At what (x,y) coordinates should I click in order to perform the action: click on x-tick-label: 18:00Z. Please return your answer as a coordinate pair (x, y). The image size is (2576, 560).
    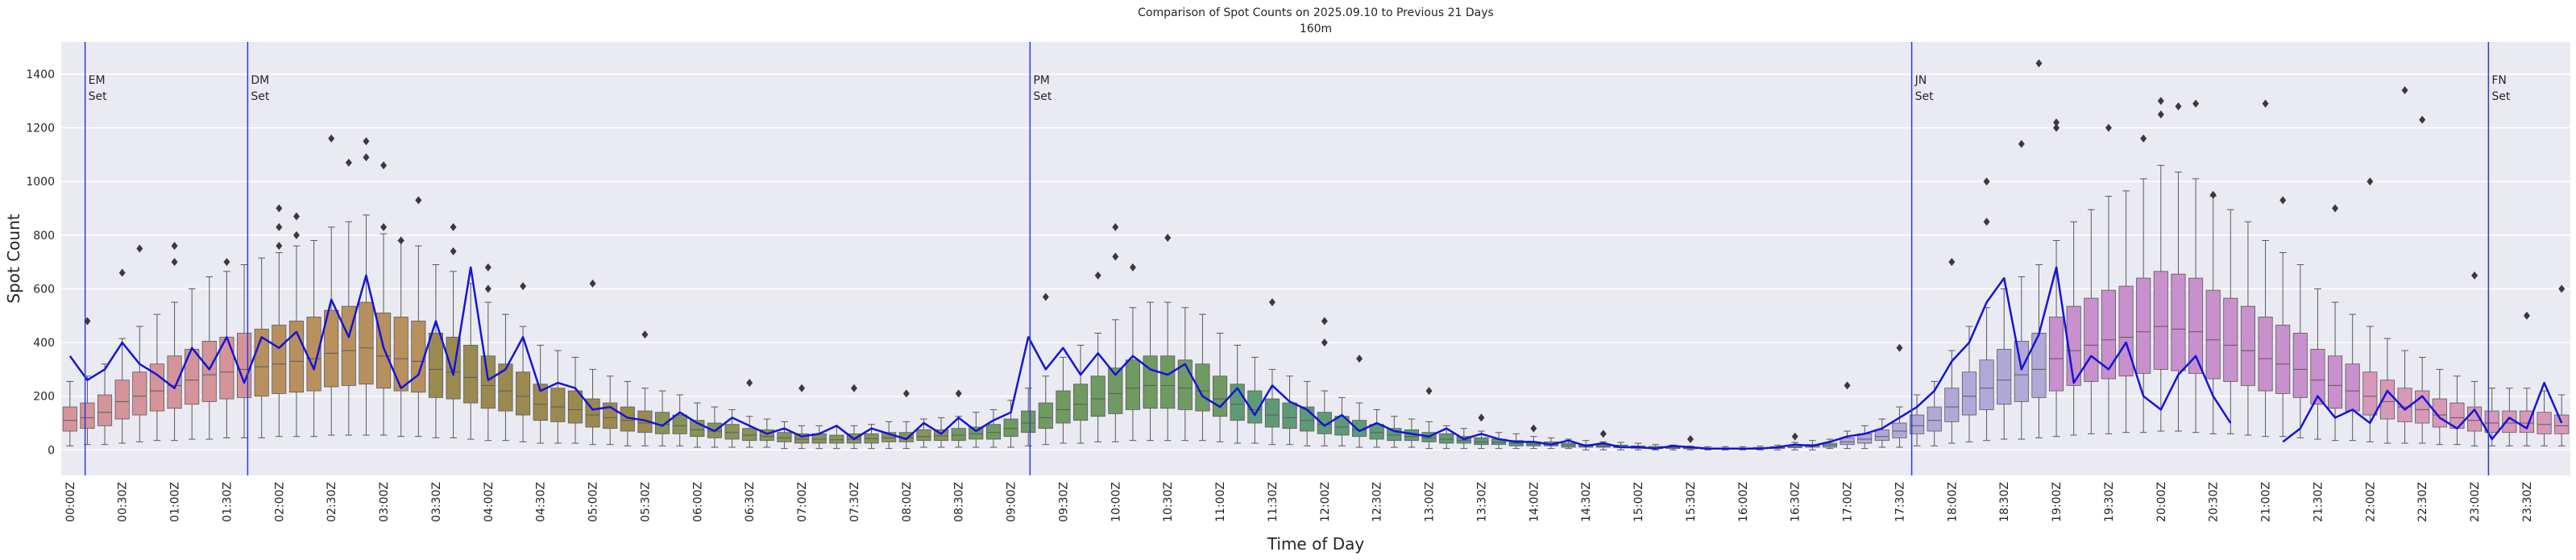
    Looking at the image, I should click on (1952, 502).